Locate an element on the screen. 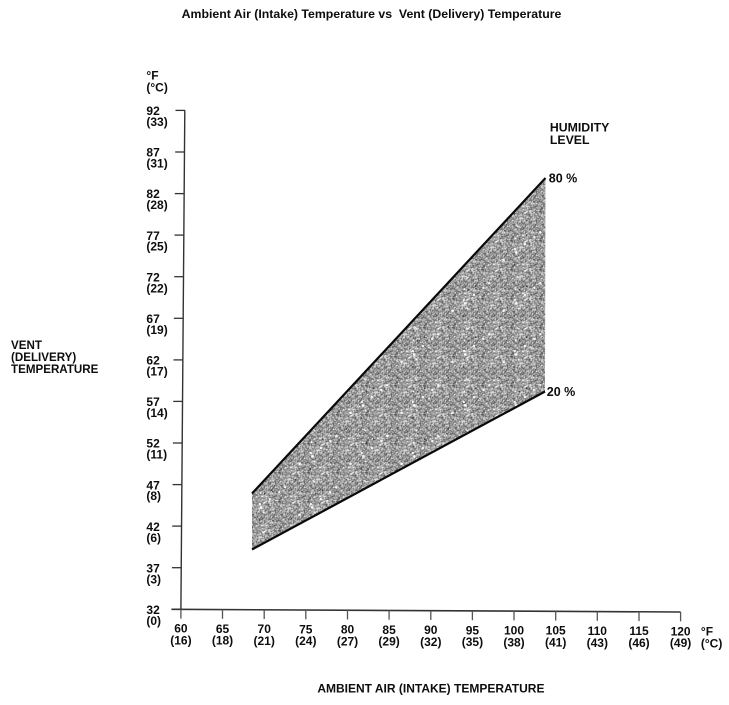  svg-text: (19) is located at coordinates (156, 330).